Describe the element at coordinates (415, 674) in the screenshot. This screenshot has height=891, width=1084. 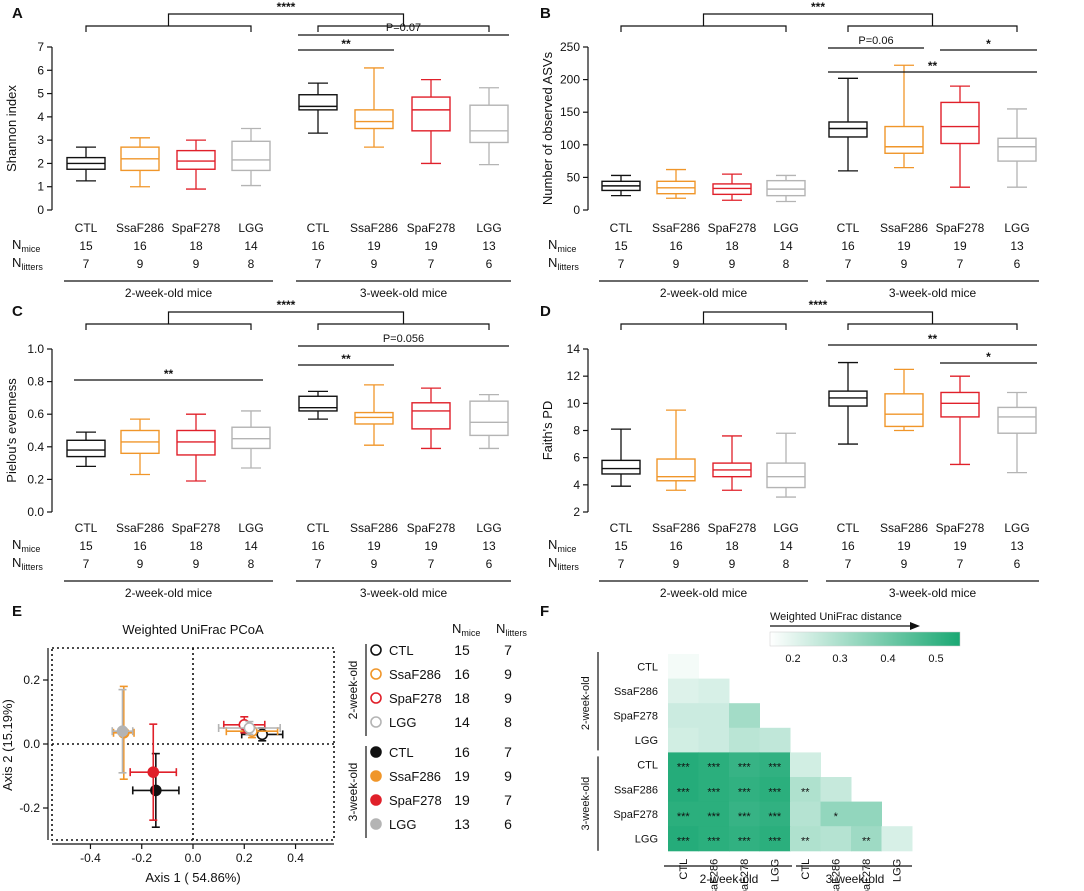
I see `legend-group-label: SsaF286` at that location.